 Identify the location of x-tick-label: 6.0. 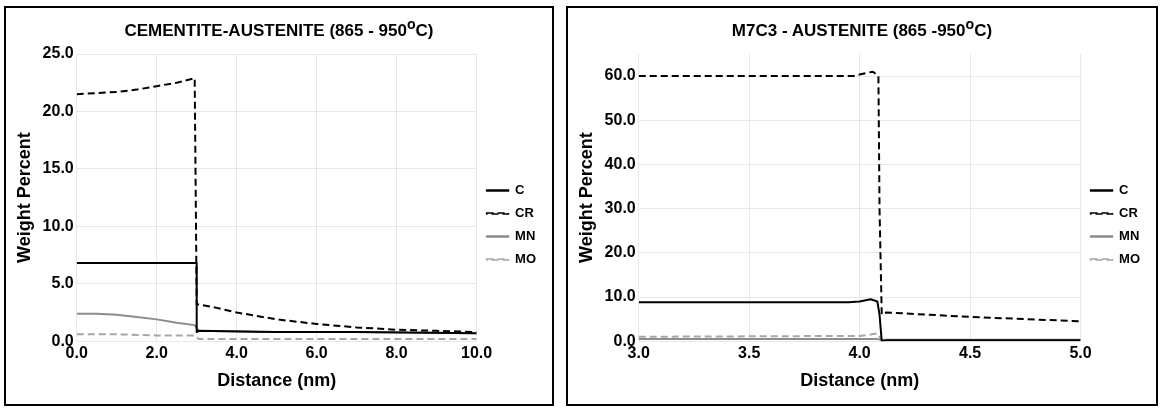
(316, 353).